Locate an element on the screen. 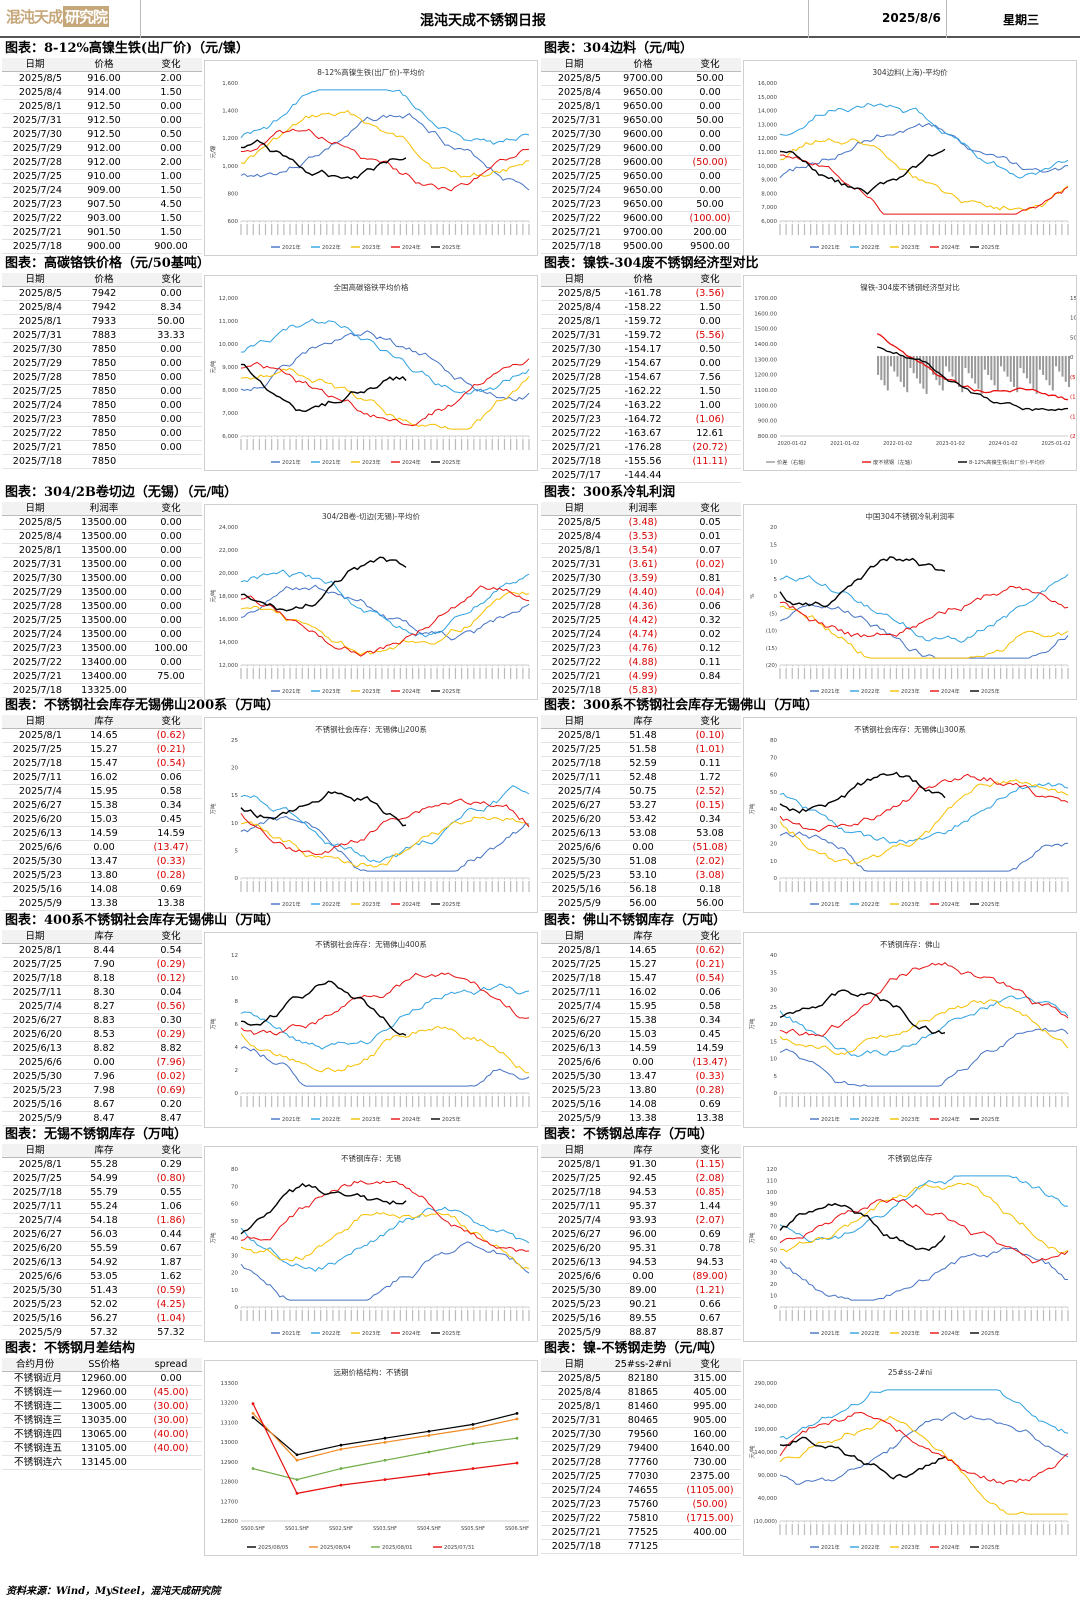 The width and height of the screenshot is (1080, 1600). table-cell: (100.00) is located at coordinates (710, 218).